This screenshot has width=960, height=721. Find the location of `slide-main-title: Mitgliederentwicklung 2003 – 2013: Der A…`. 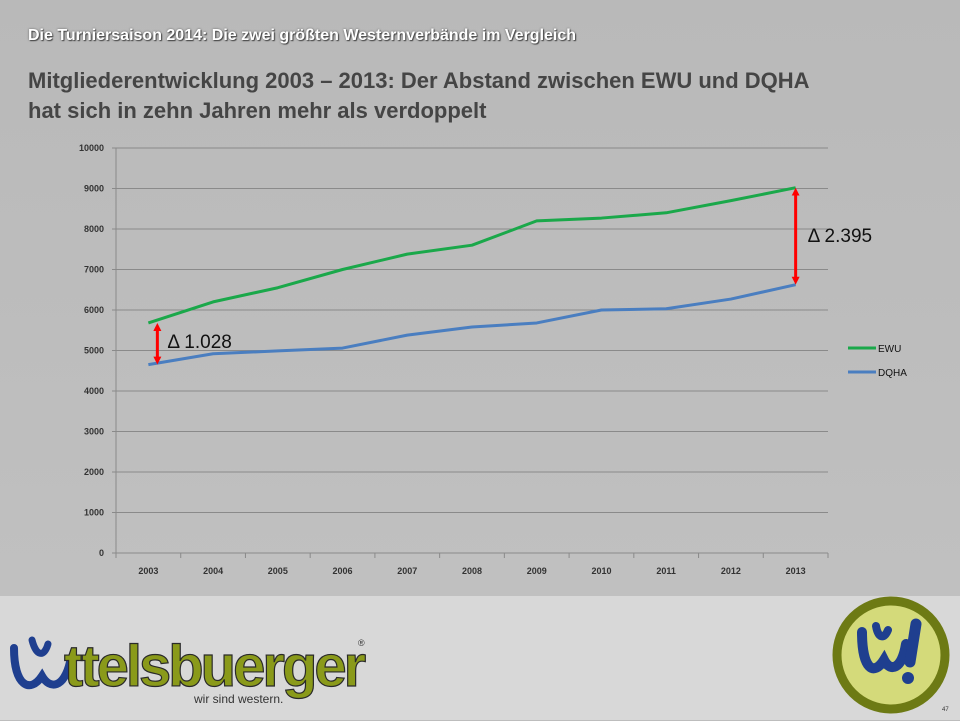

slide-main-title: Mitgliederentwicklung 2003 – 2013: Der A… is located at coordinates (478, 96).